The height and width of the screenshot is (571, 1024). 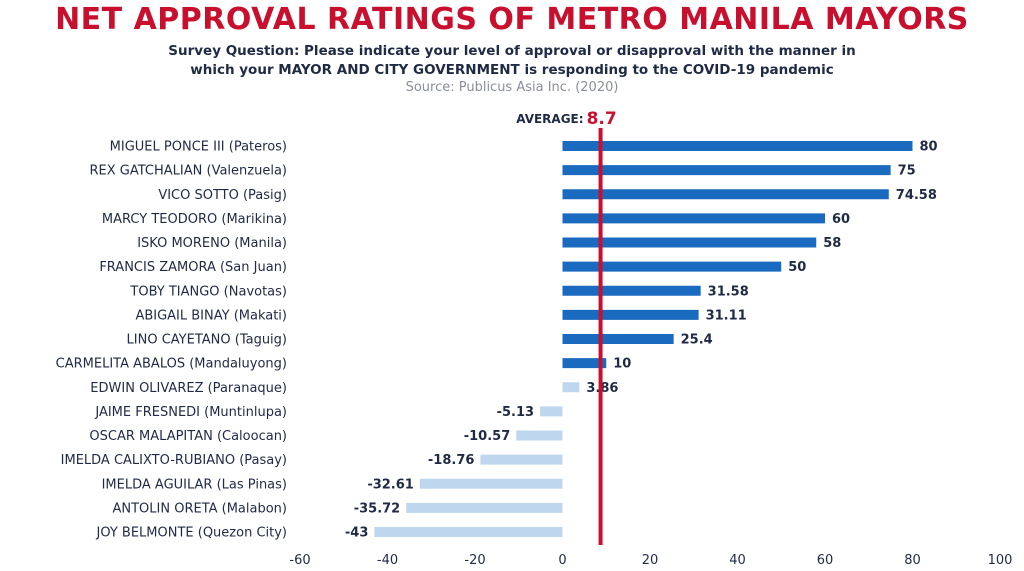 I want to click on category-label: ABIGAIL BINAY (Makati), so click(x=211, y=315).